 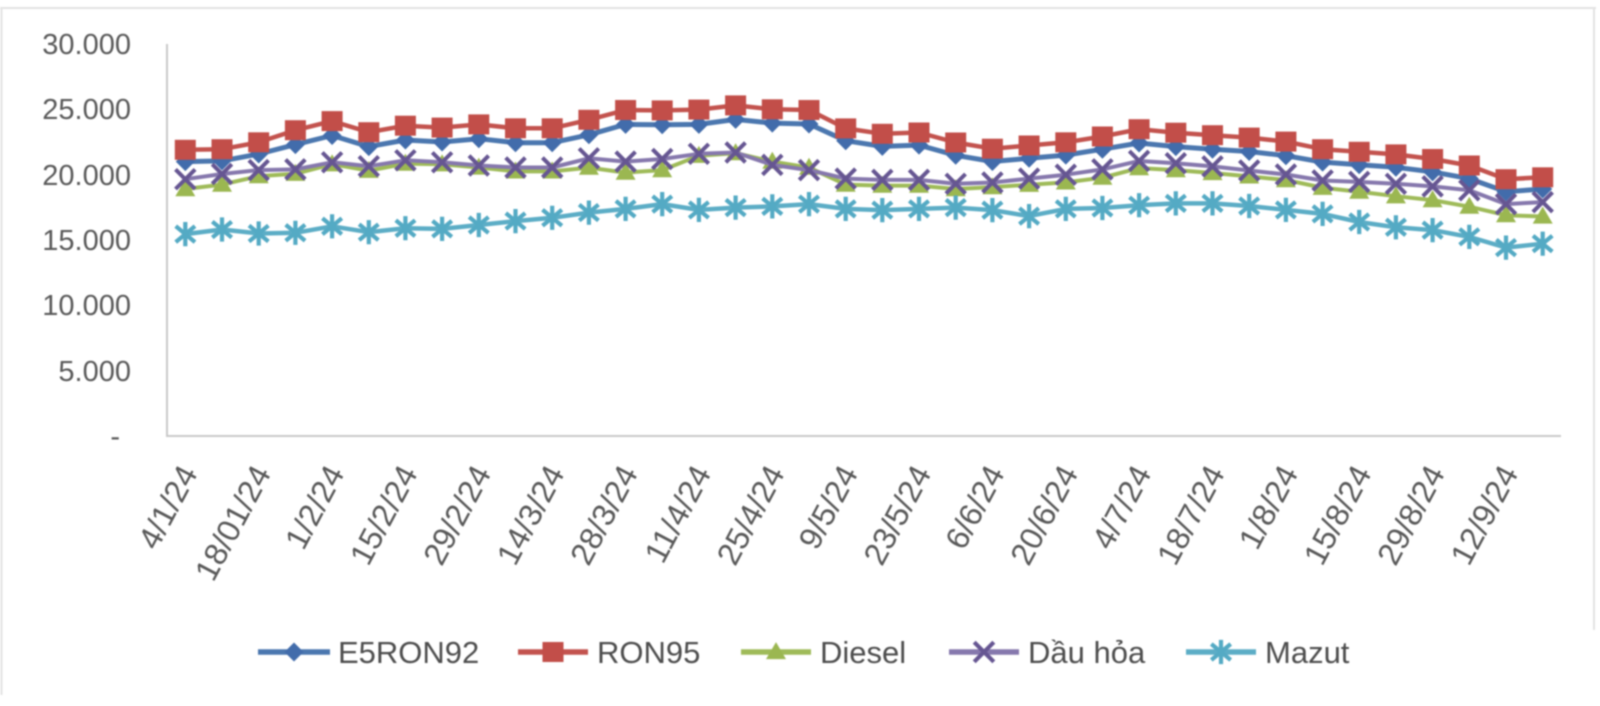 What do you see at coordinates (86, 176) in the screenshot?
I see `svg-text: 20.000` at bounding box center [86, 176].